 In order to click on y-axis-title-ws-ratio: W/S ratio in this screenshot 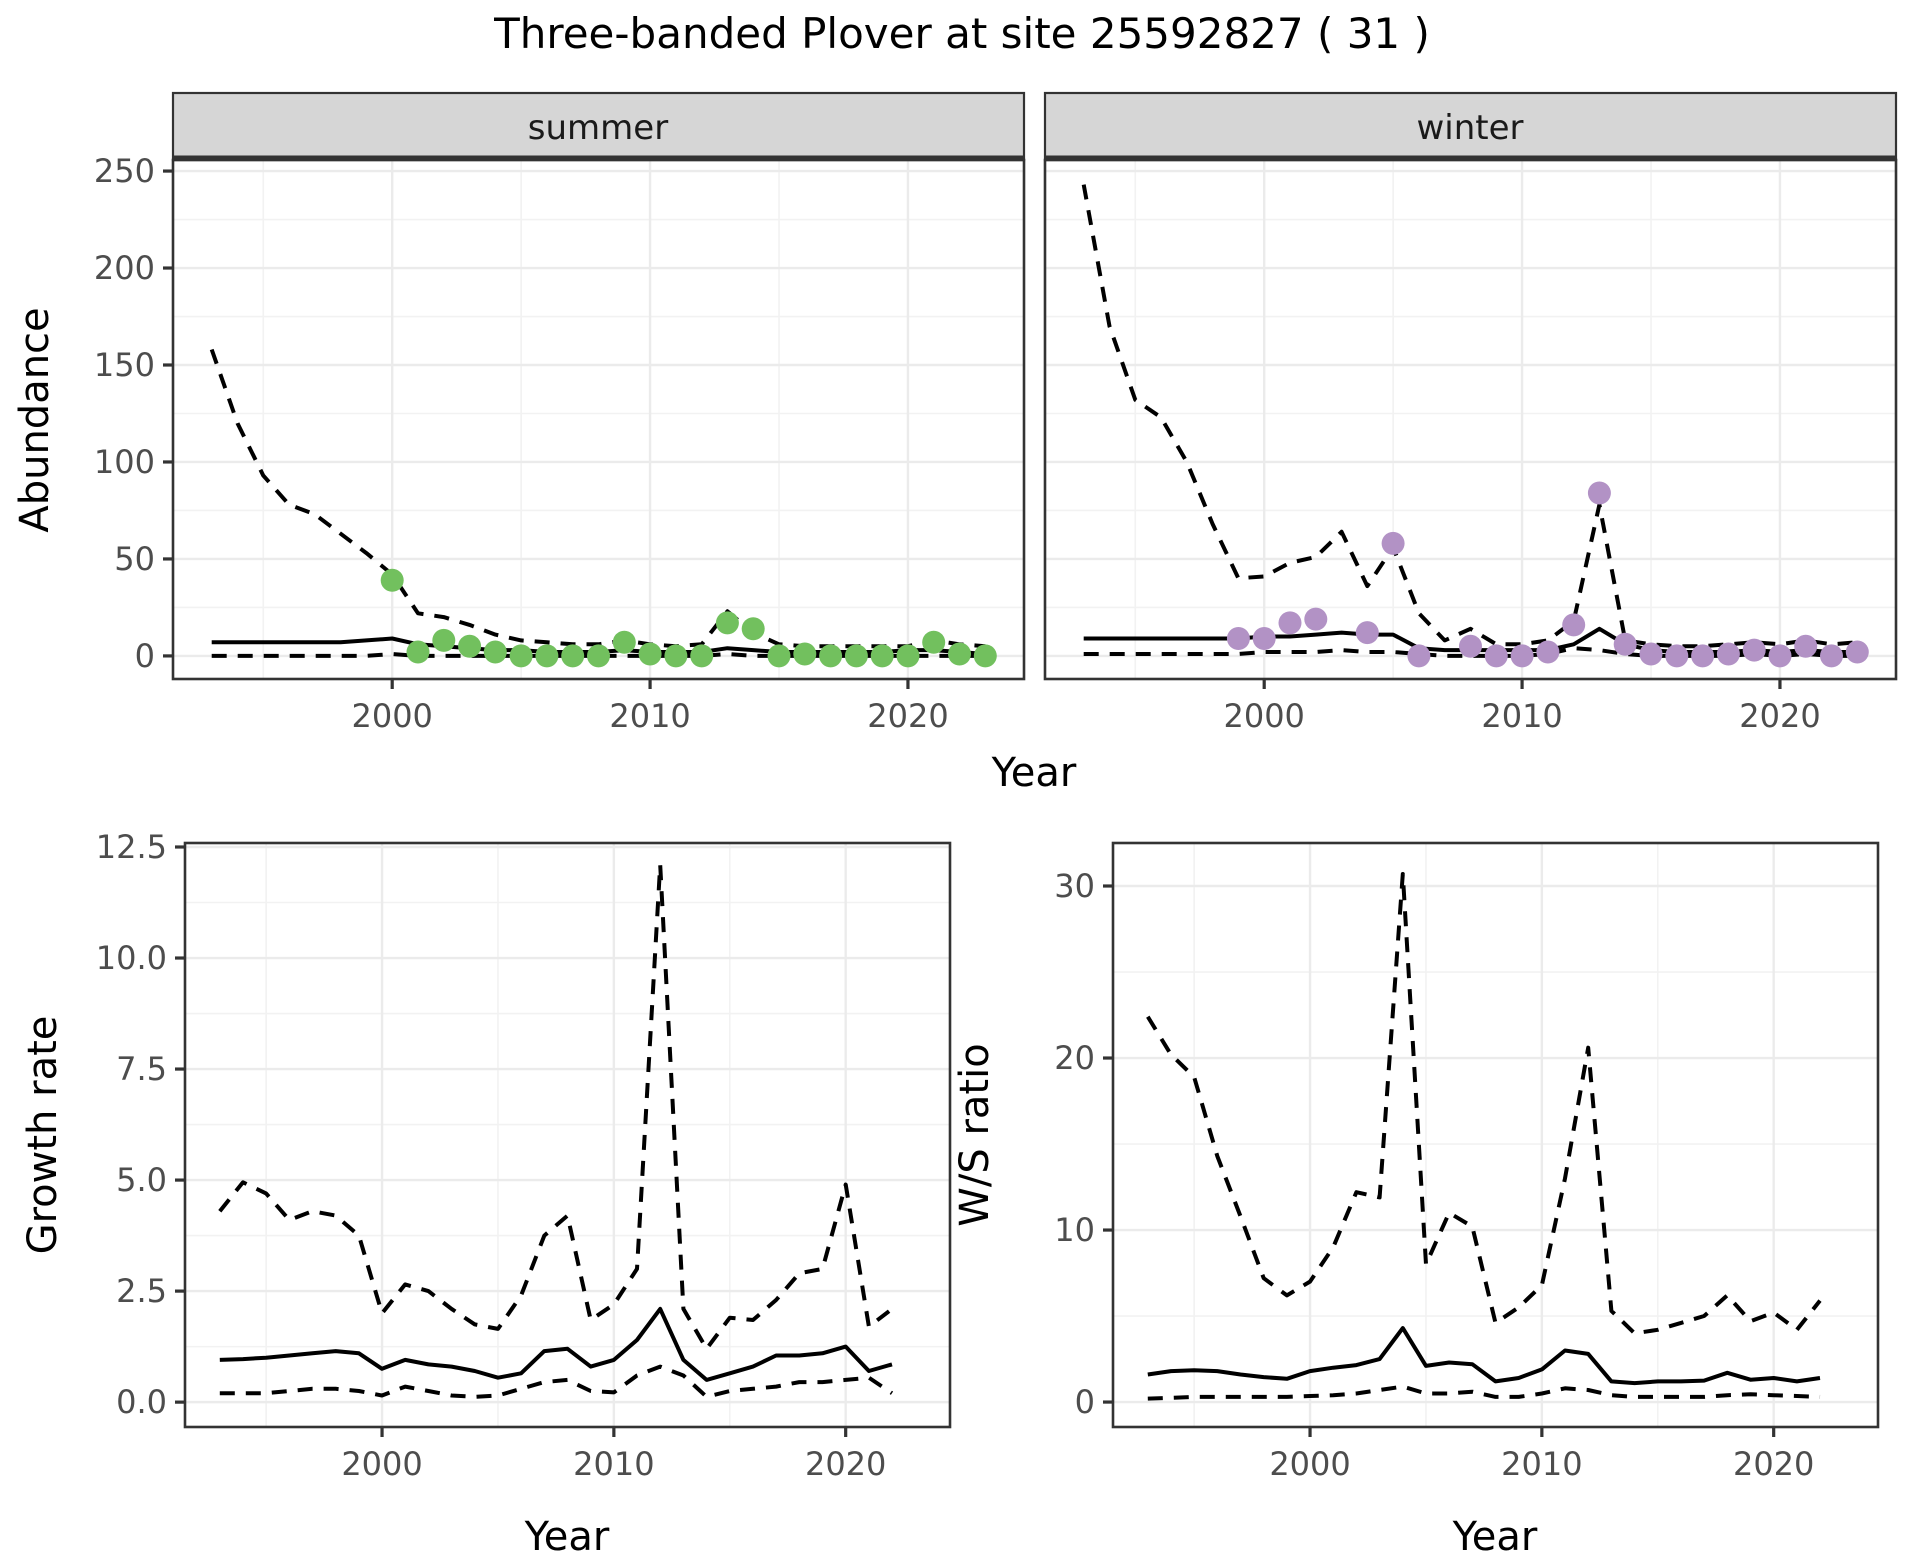, I will do `click(975, 1134)`.